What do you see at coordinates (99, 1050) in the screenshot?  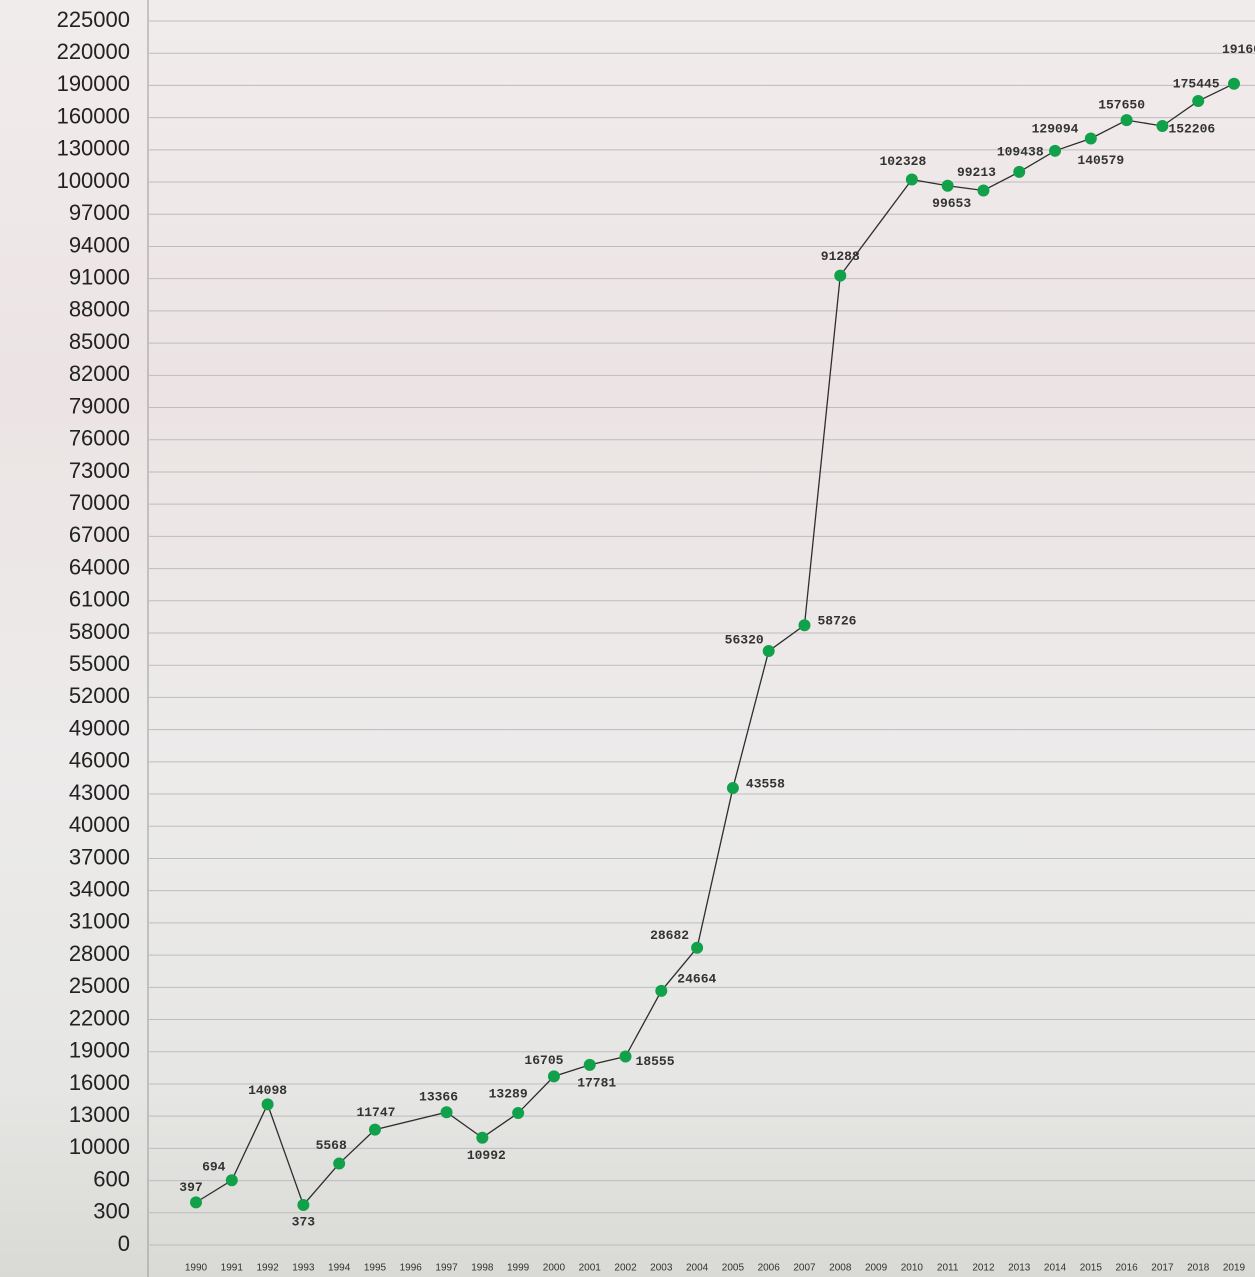 I see `y-tick-label: 19000` at bounding box center [99, 1050].